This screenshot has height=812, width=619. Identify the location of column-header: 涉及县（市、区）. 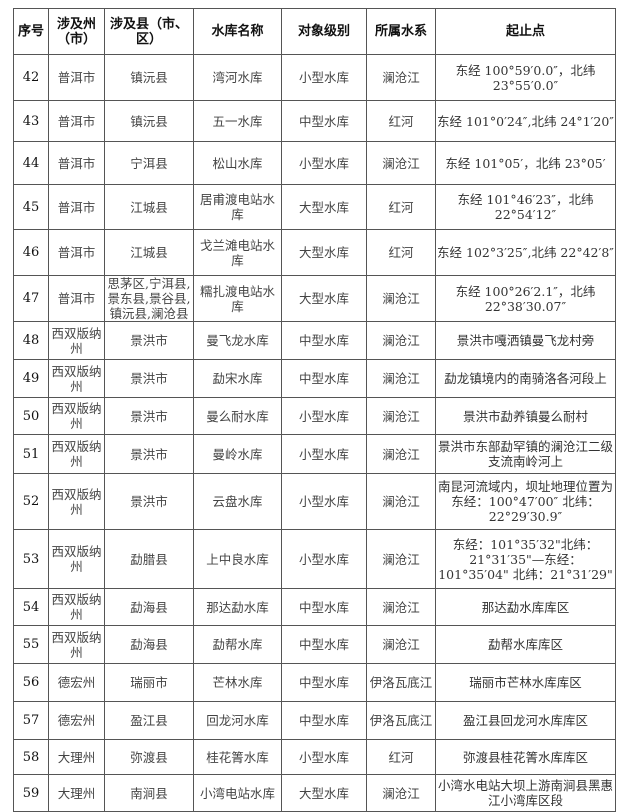
(149, 31).